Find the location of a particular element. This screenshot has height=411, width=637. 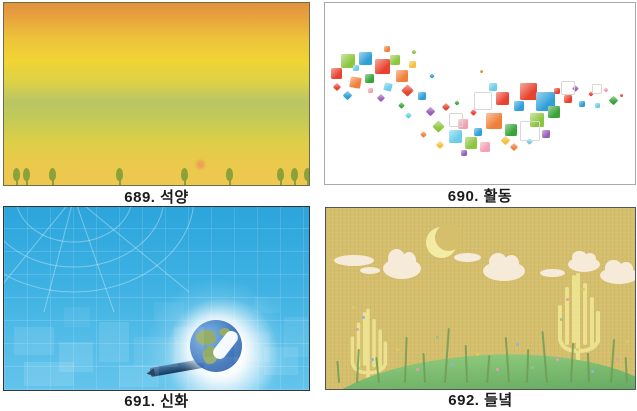

caption-691: 691. 신화 is located at coordinates (156, 401).